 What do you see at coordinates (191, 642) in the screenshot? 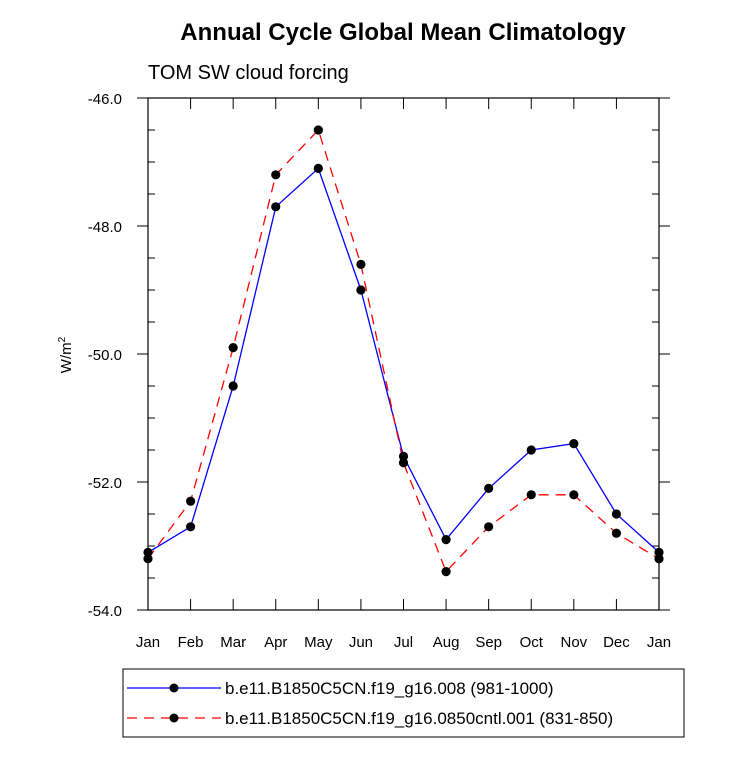
I see `x-tick-label: Feb` at bounding box center [191, 642].